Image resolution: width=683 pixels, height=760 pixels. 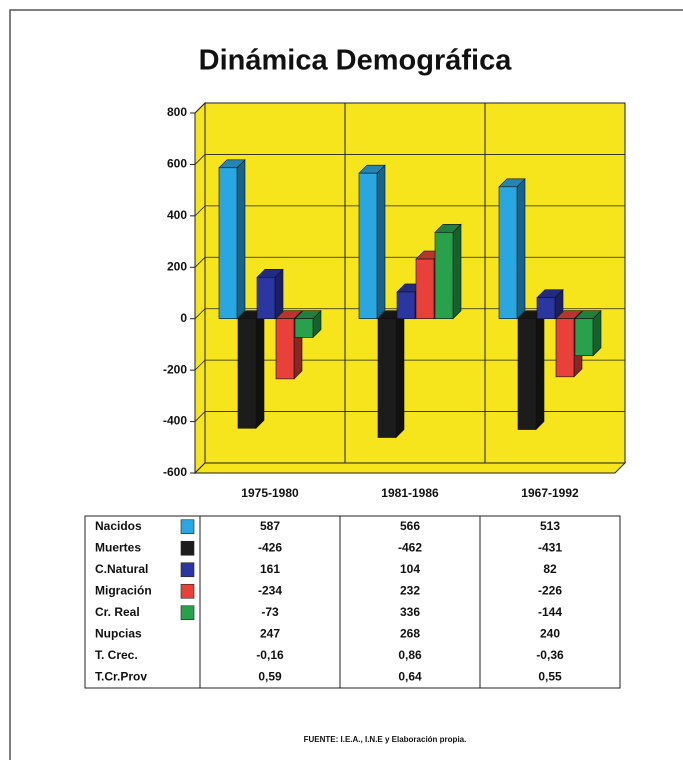 What do you see at coordinates (117, 612) in the screenshot?
I see `row-label: Cr. Real` at bounding box center [117, 612].